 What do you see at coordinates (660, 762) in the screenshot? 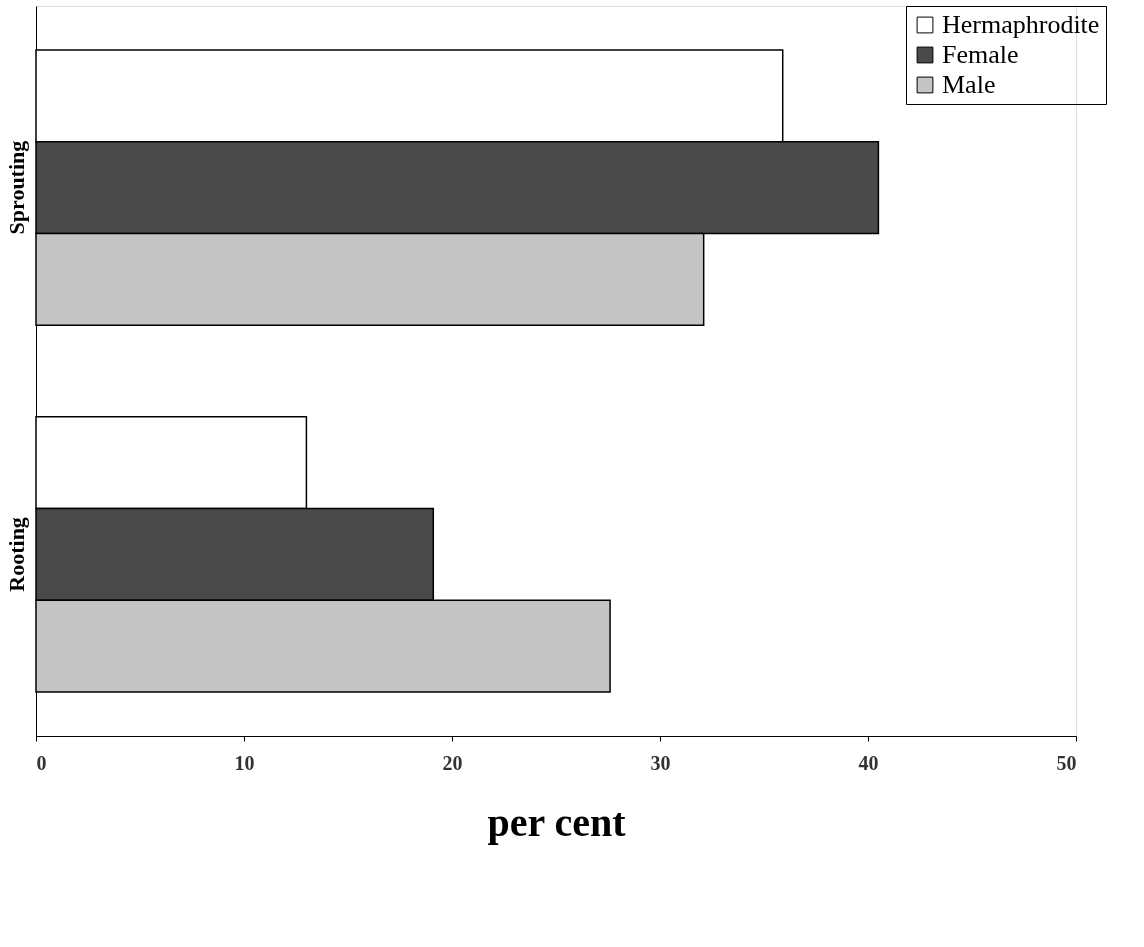
I see `x-tick-label: 30` at bounding box center [660, 762].